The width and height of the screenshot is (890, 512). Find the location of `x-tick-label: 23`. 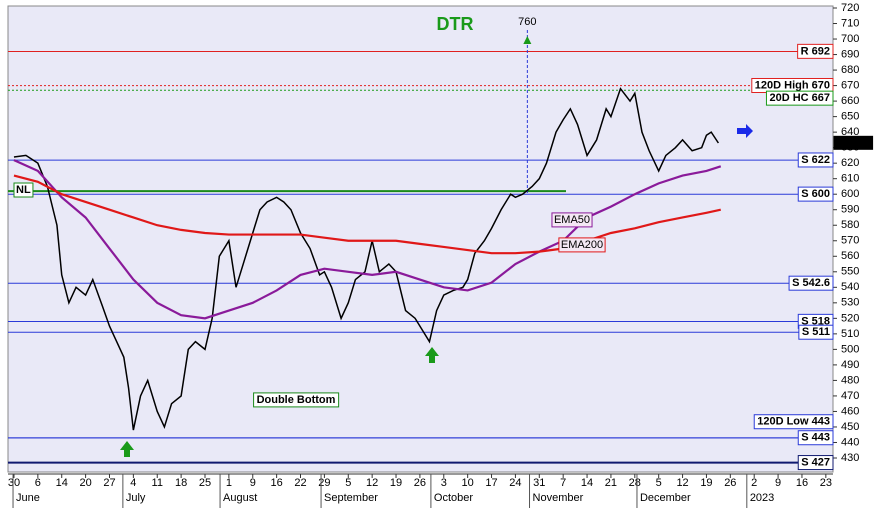

x-tick-label: 23 is located at coordinates (826, 483).